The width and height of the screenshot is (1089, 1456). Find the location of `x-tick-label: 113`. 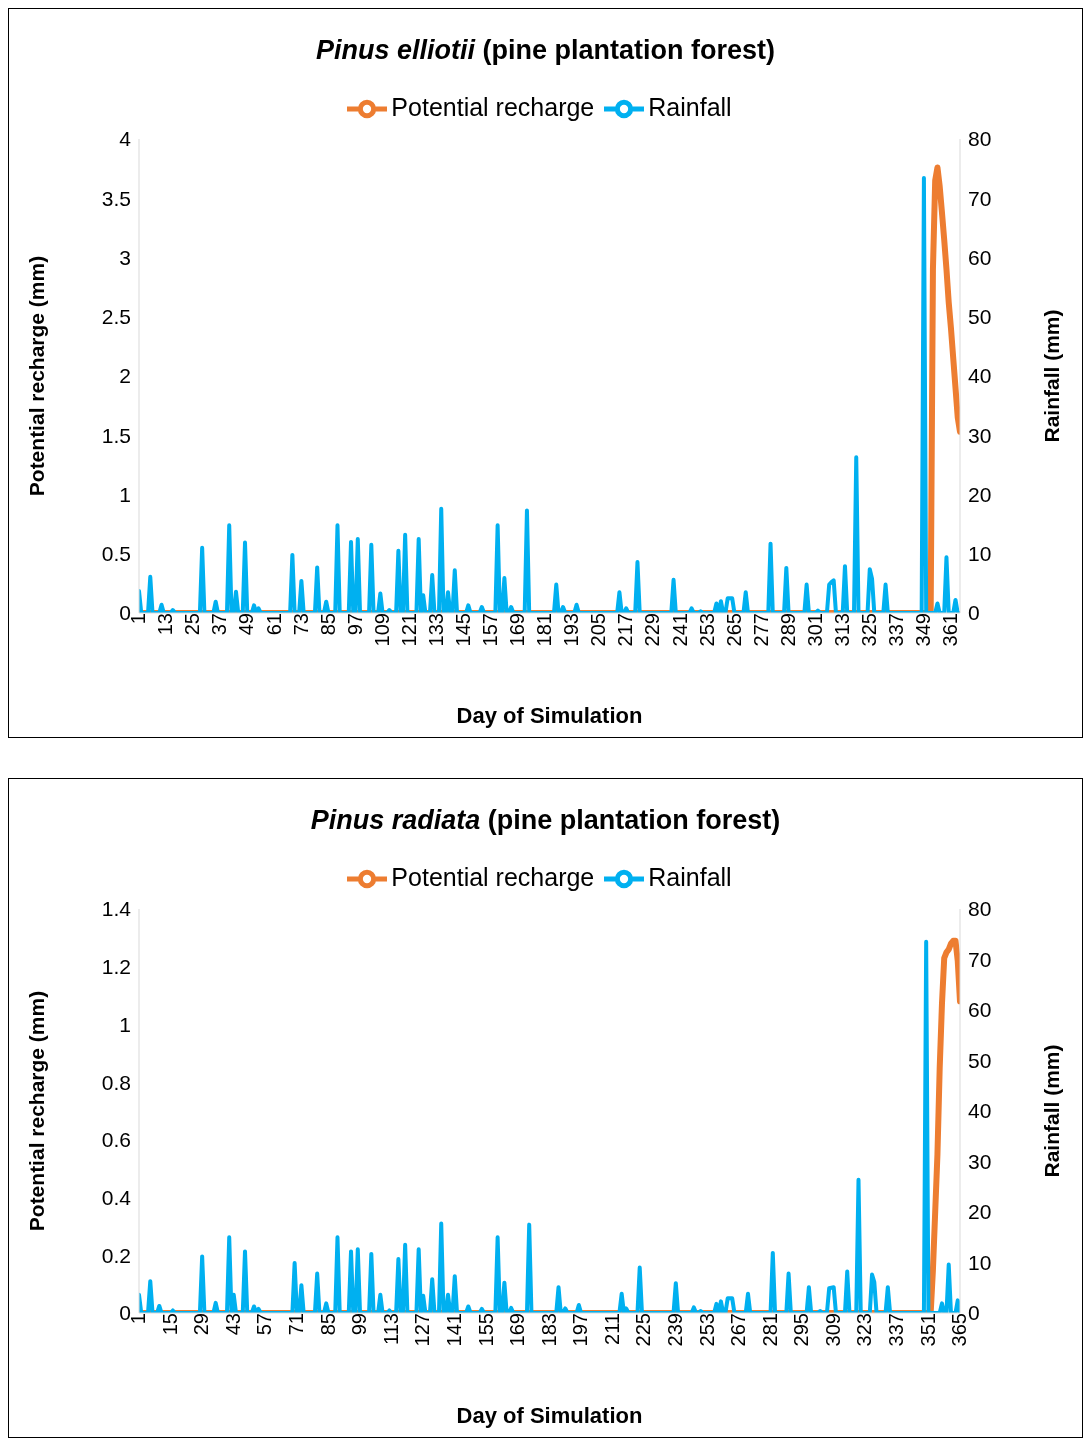

x-tick-label: 113 is located at coordinates (390, 1329).